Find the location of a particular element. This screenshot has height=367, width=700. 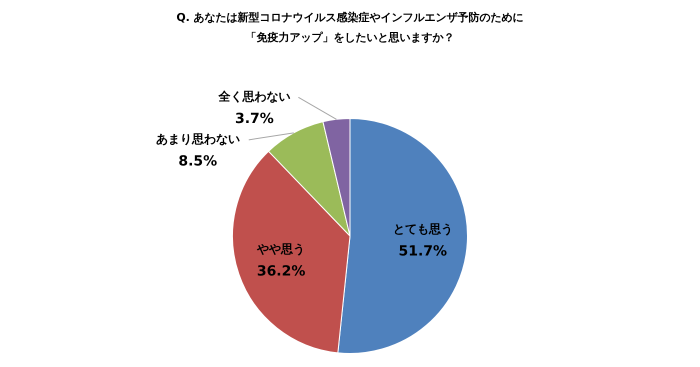

slice-label: とても思う is located at coordinates (422, 229).